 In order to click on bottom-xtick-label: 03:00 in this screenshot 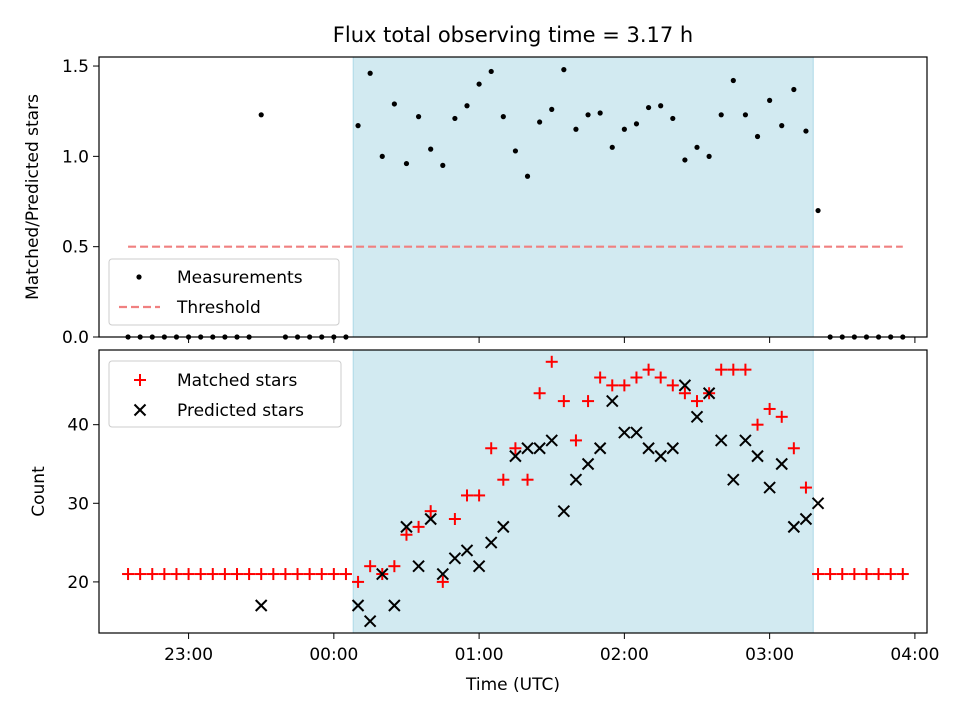, I will do `click(769, 655)`.